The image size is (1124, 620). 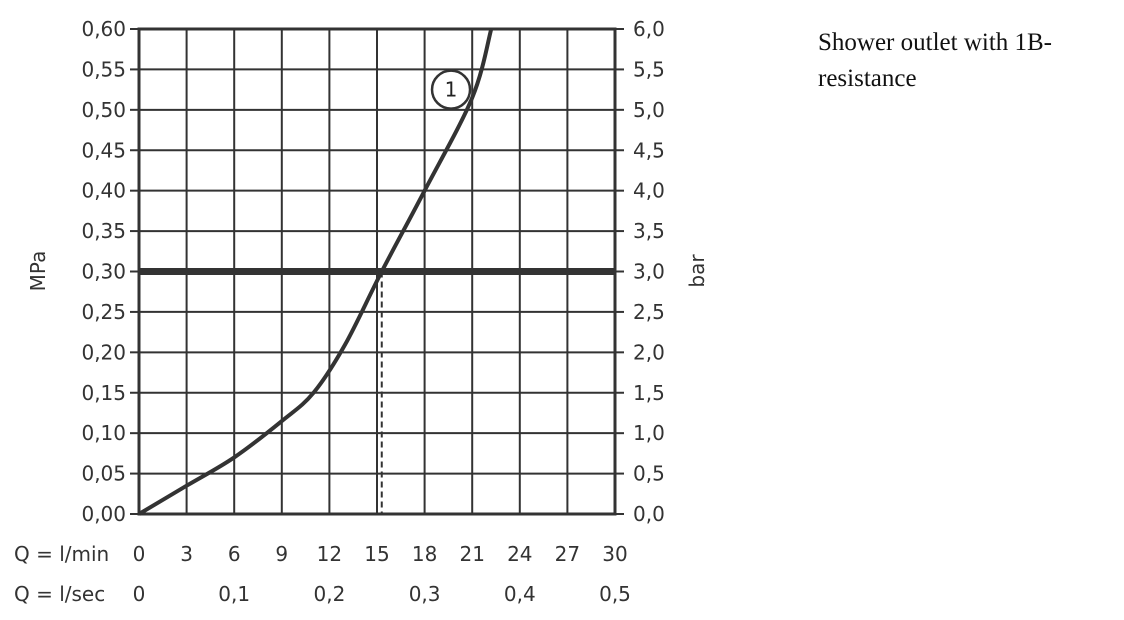 What do you see at coordinates (935, 42) in the screenshot?
I see `caption-line-1: Shower outlet with 1B-` at bounding box center [935, 42].